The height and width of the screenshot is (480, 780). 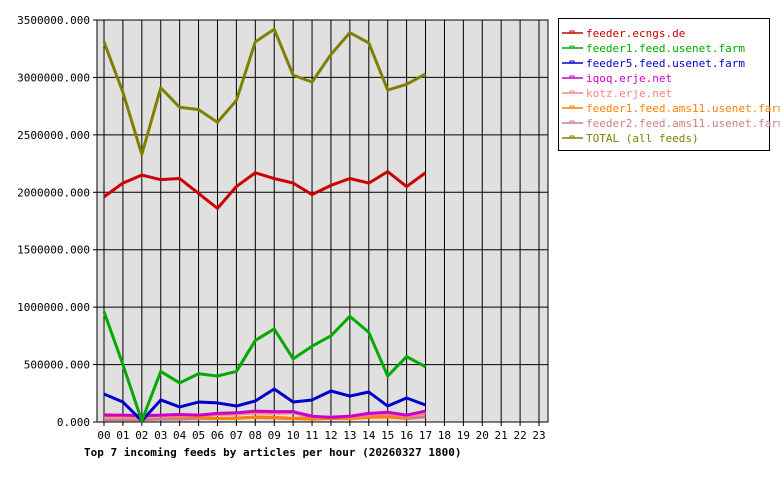 What do you see at coordinates (198, 435) in the screenshot?
I see `x-tick-label: 05` at bounding box center [198, 435].